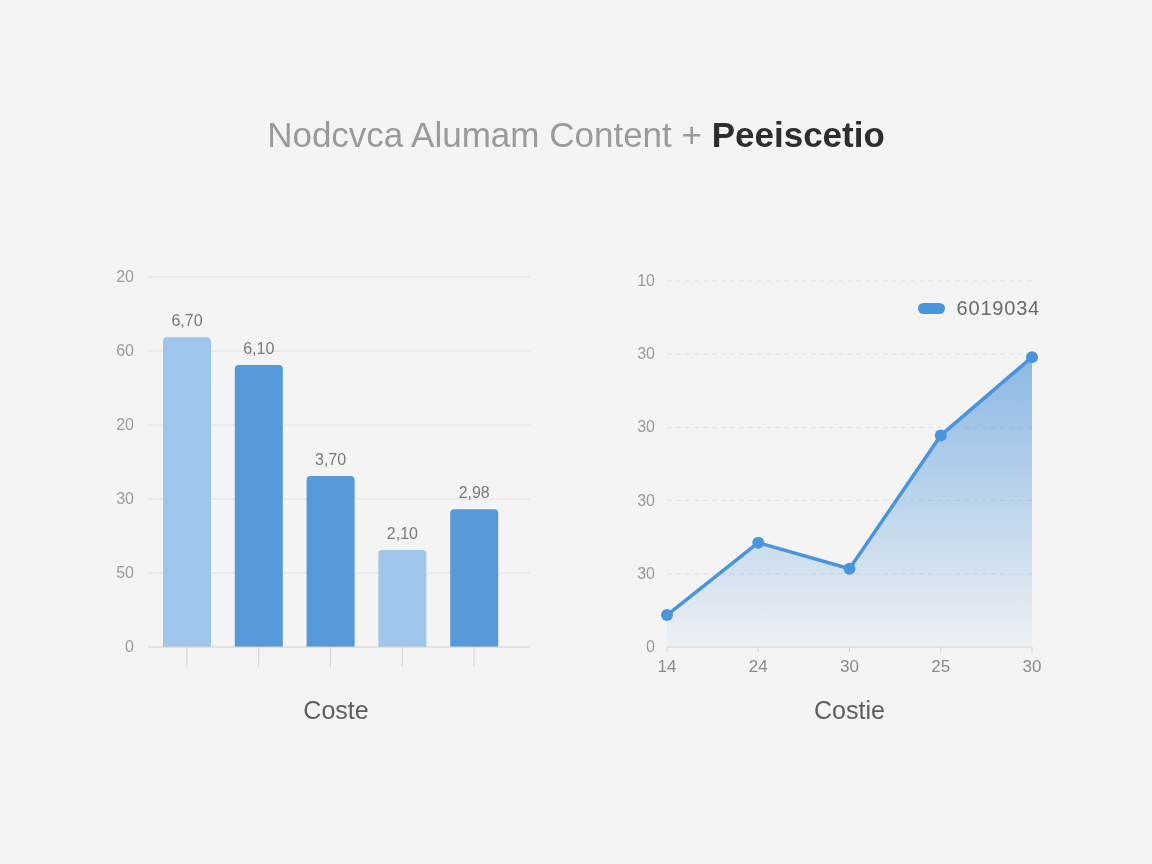 The image size is (1152, 864). What do you see at coordinates (646, 280) in the screenshot?
I see `text: 10` at bounding box center [646, 280].